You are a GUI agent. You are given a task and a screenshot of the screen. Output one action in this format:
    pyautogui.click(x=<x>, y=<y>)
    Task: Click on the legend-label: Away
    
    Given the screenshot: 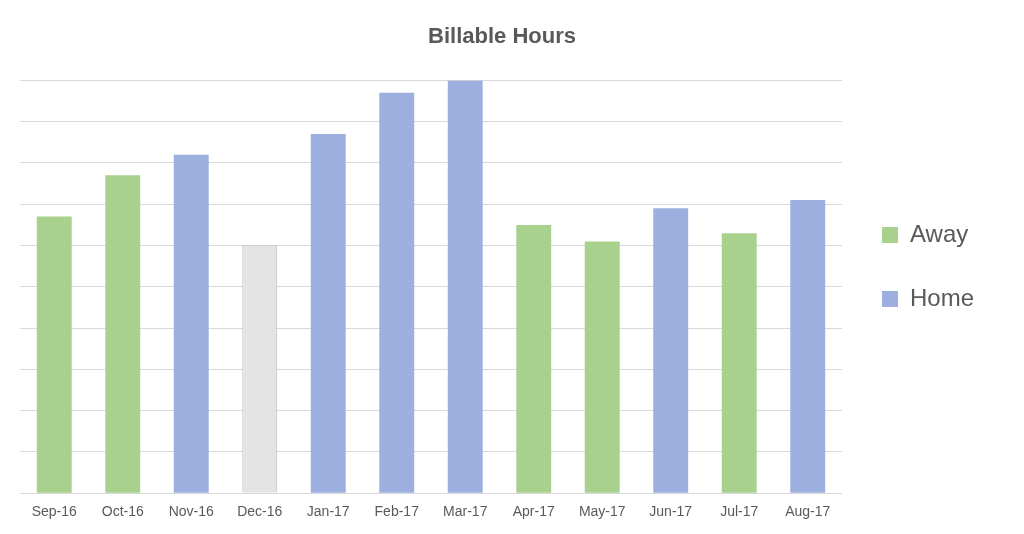 What is the action you would take?
    pyautogui.click(x=939, y=233)
    